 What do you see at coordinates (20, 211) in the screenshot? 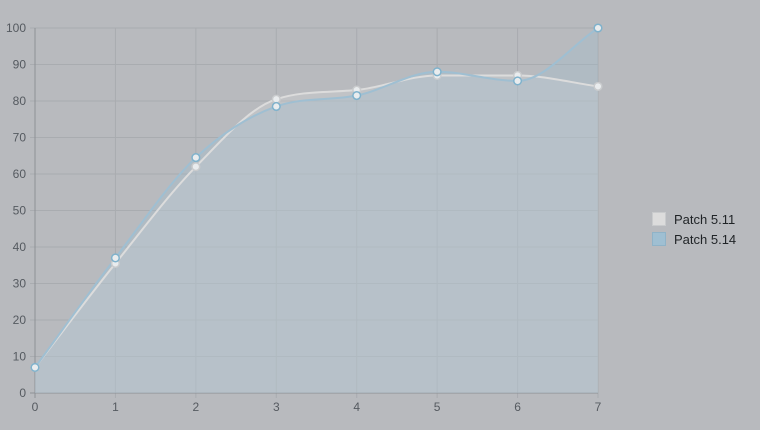
I see `y-tick-label: 50` at bounding box center [20, 211].